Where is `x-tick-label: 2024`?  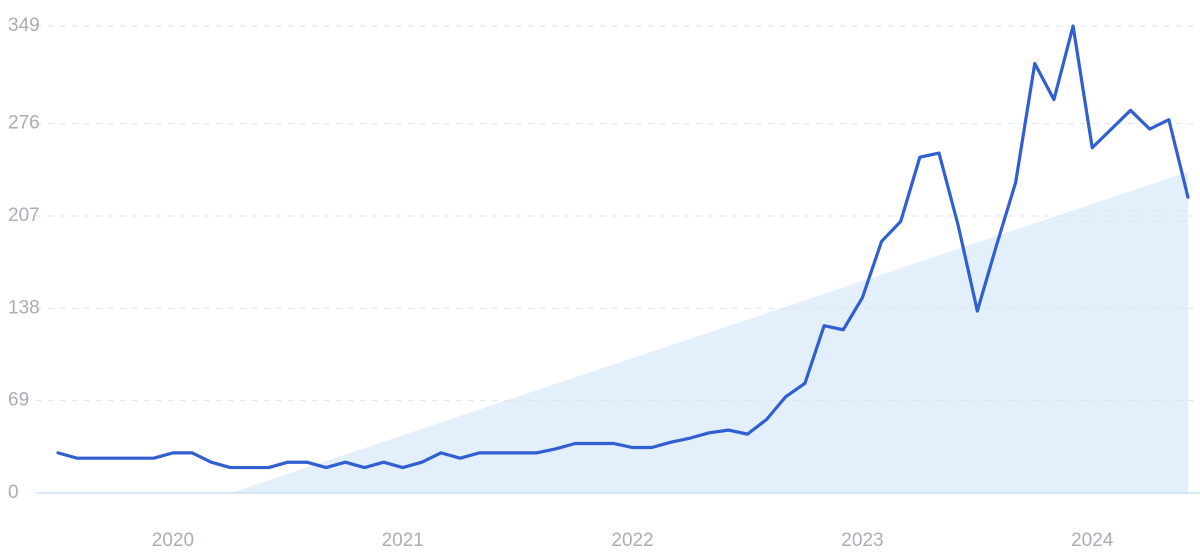
x-tick-label: 2024 is located at coordinates (1092, 540).